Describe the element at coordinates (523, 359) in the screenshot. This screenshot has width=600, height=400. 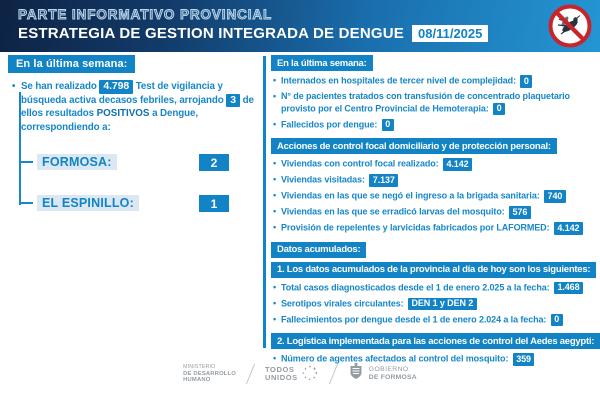
I see `stat-value-badge: 359` at that location.